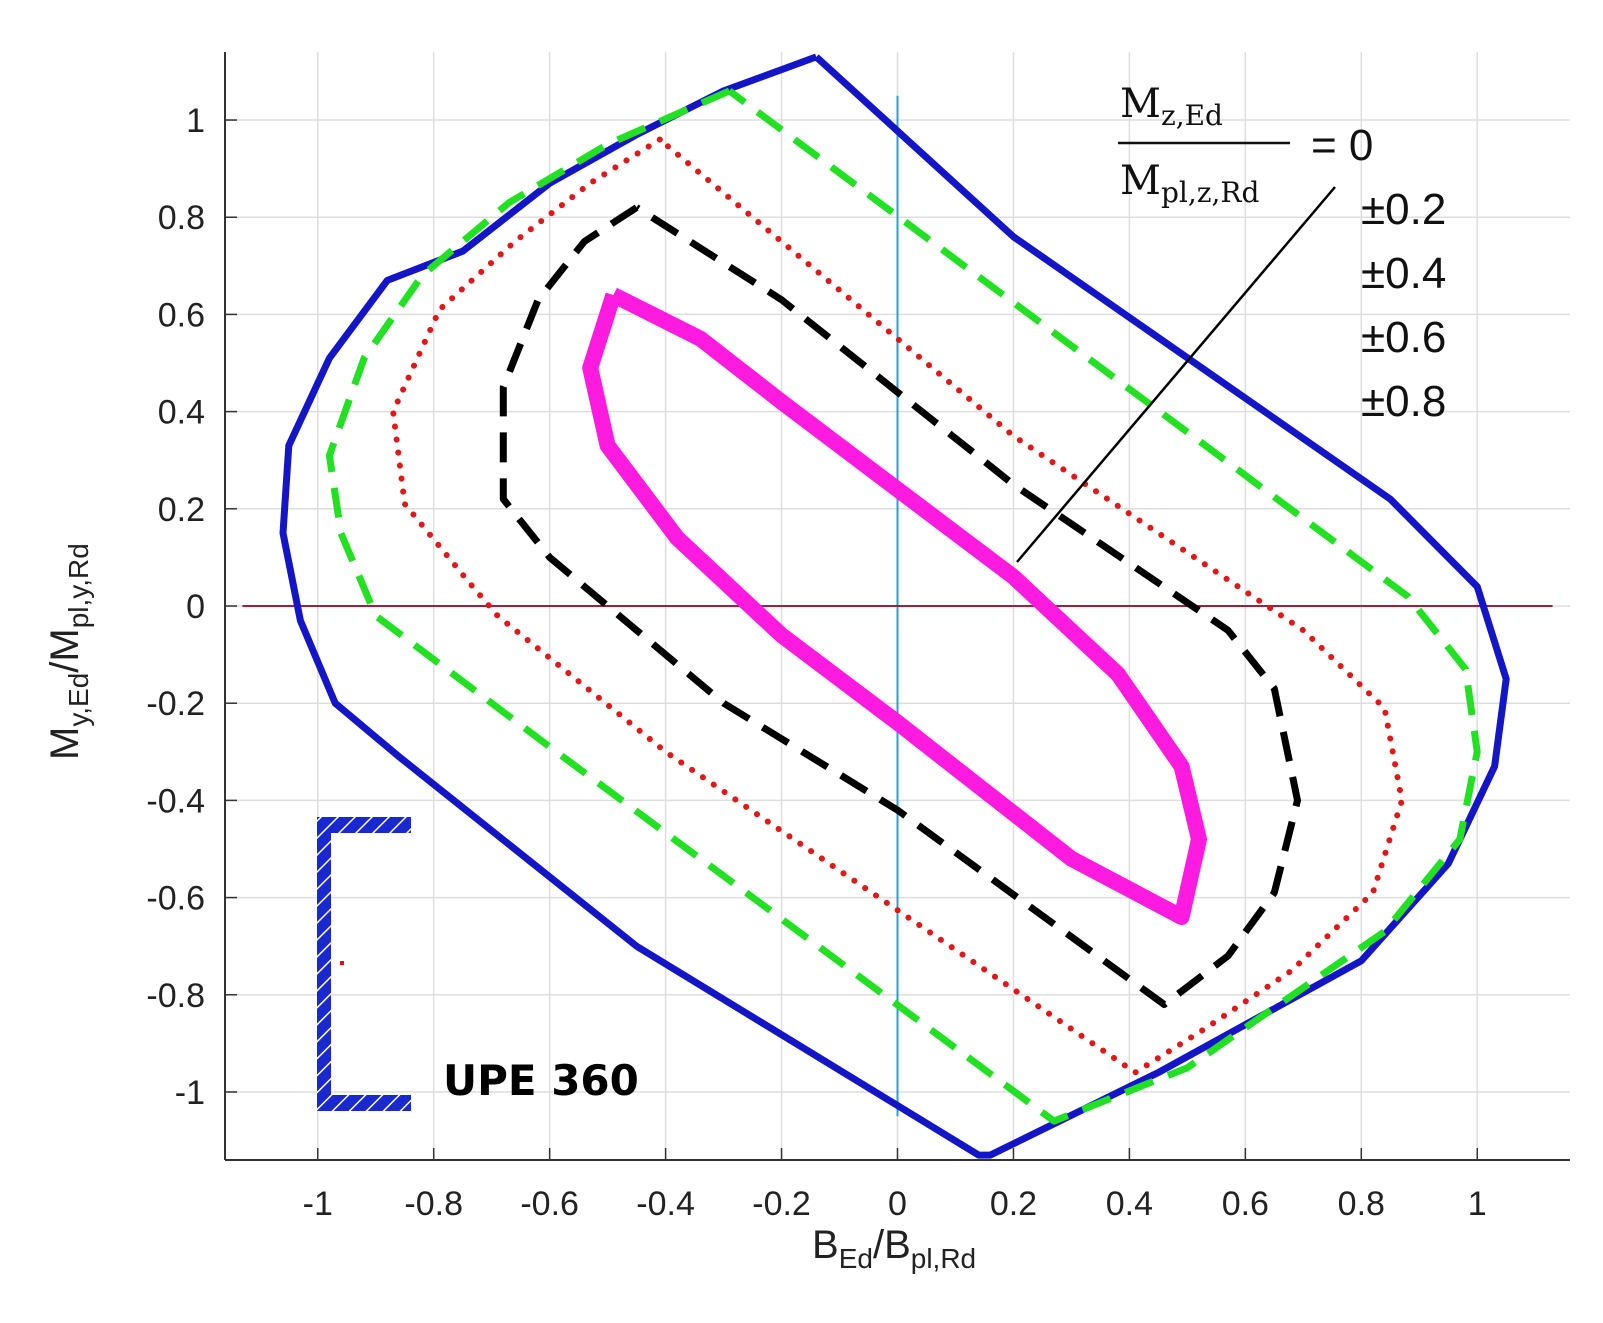  I want to click on x-tick-label: 0.4, so click(1129, 1204).